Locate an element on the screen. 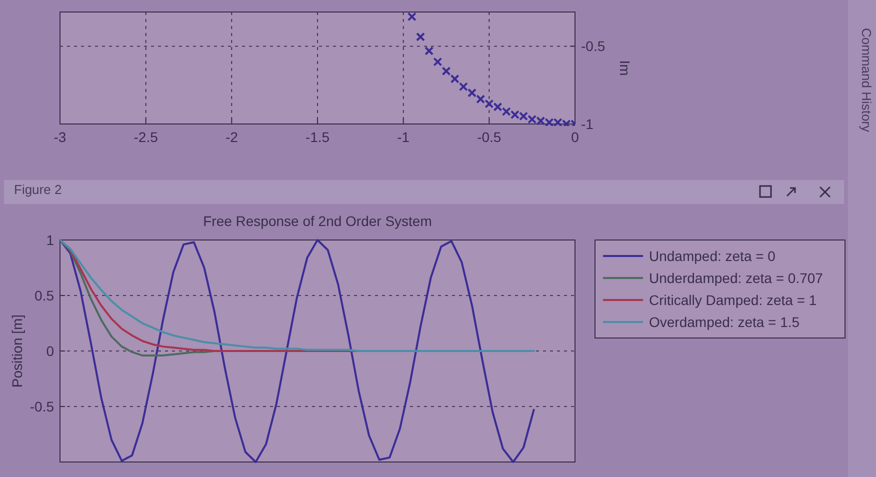  y-tick-label: -0.5 is located at coordinates (42, 406).